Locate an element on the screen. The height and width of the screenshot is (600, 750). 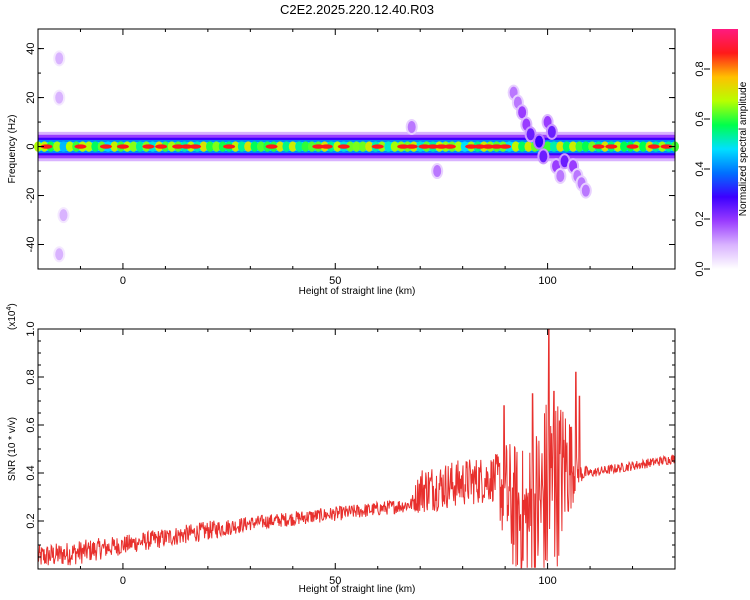
y-tick-label: 20 is located at coordinates (31, 97).